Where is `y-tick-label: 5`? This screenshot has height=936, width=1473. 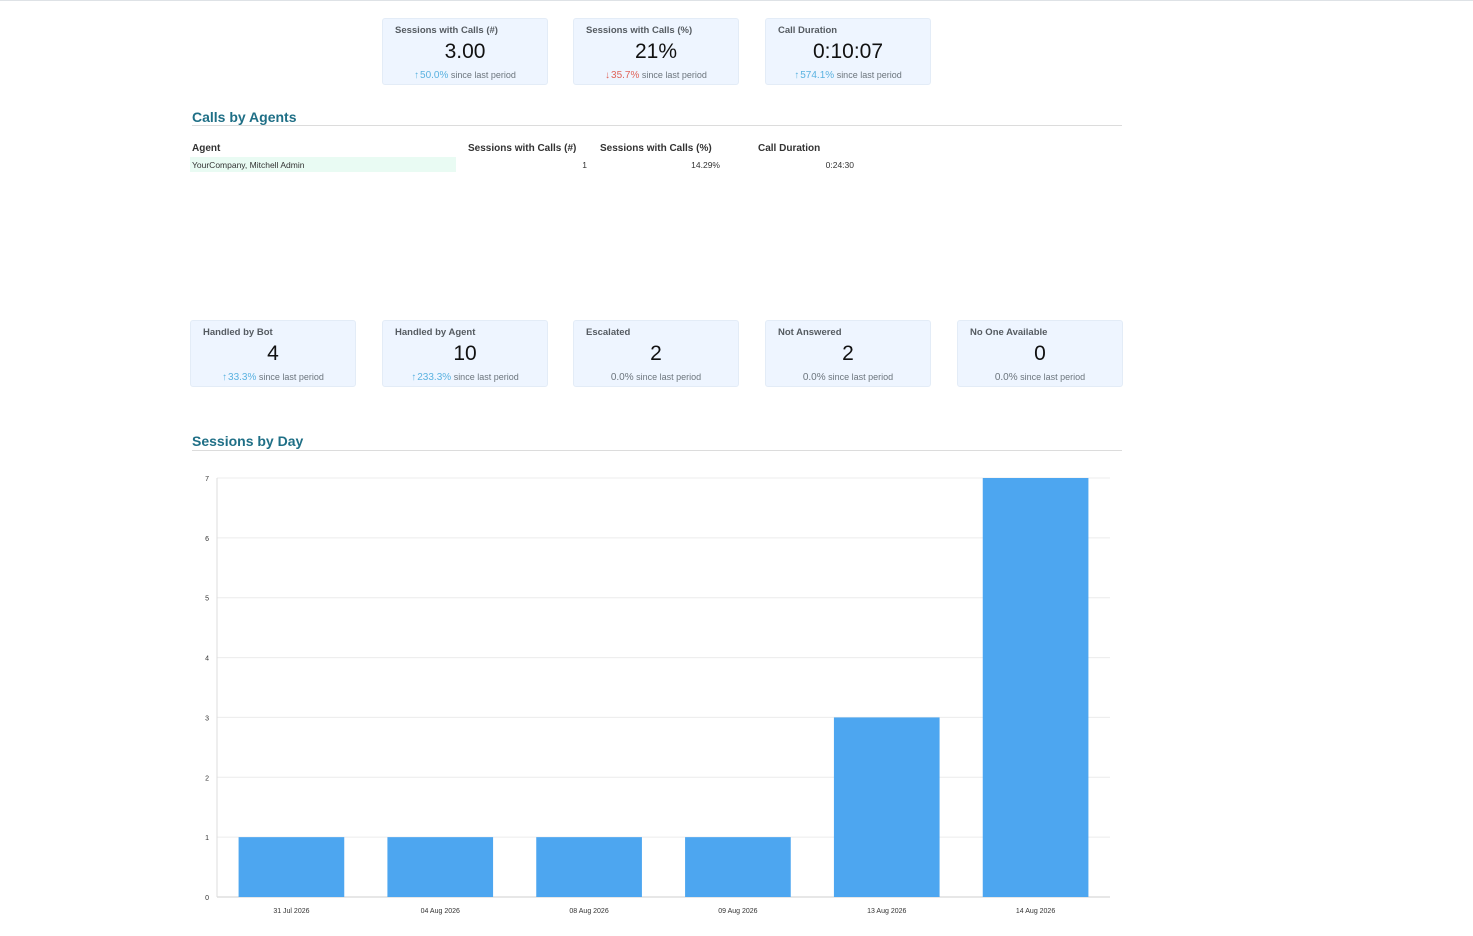
y-tick-label: 5 is located at coordinates (207, 599).